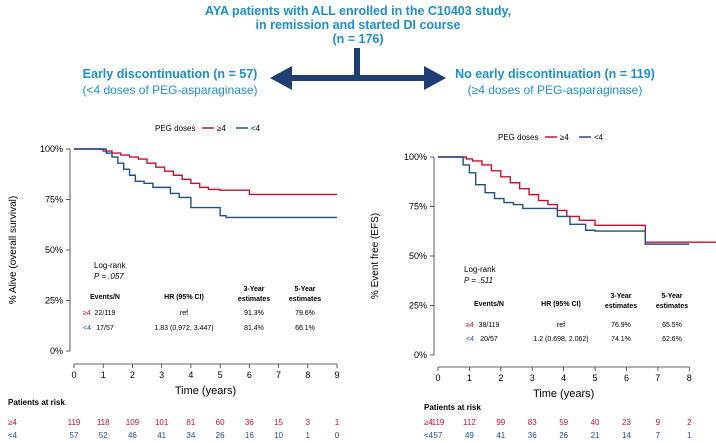 Image resolution: width=716 pixels, height=443 pixels. What do you see at coordinates (620, 296) in the screenshot?
I see `table-header: 3-Year` at bounding box center [620, 296].